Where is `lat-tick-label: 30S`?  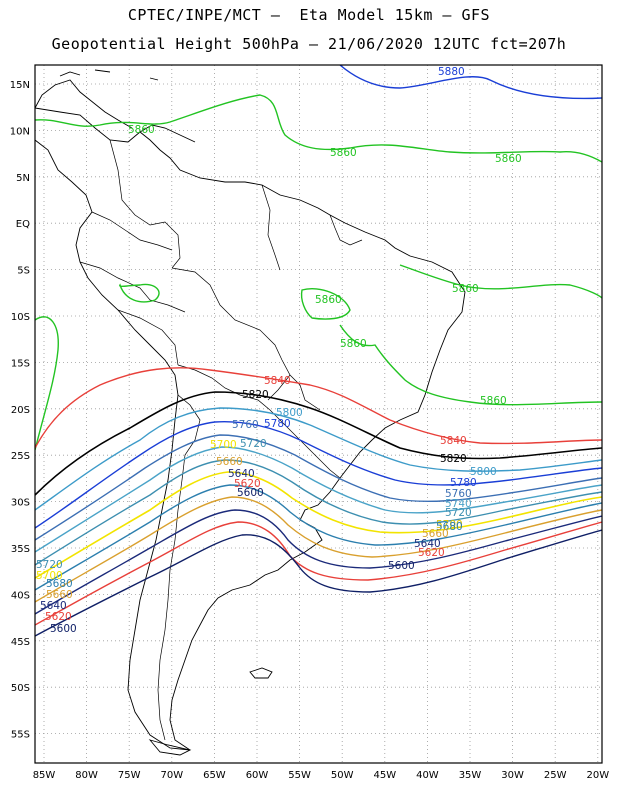 lat-tick-label: 30S is located at coordinates (20, 503).